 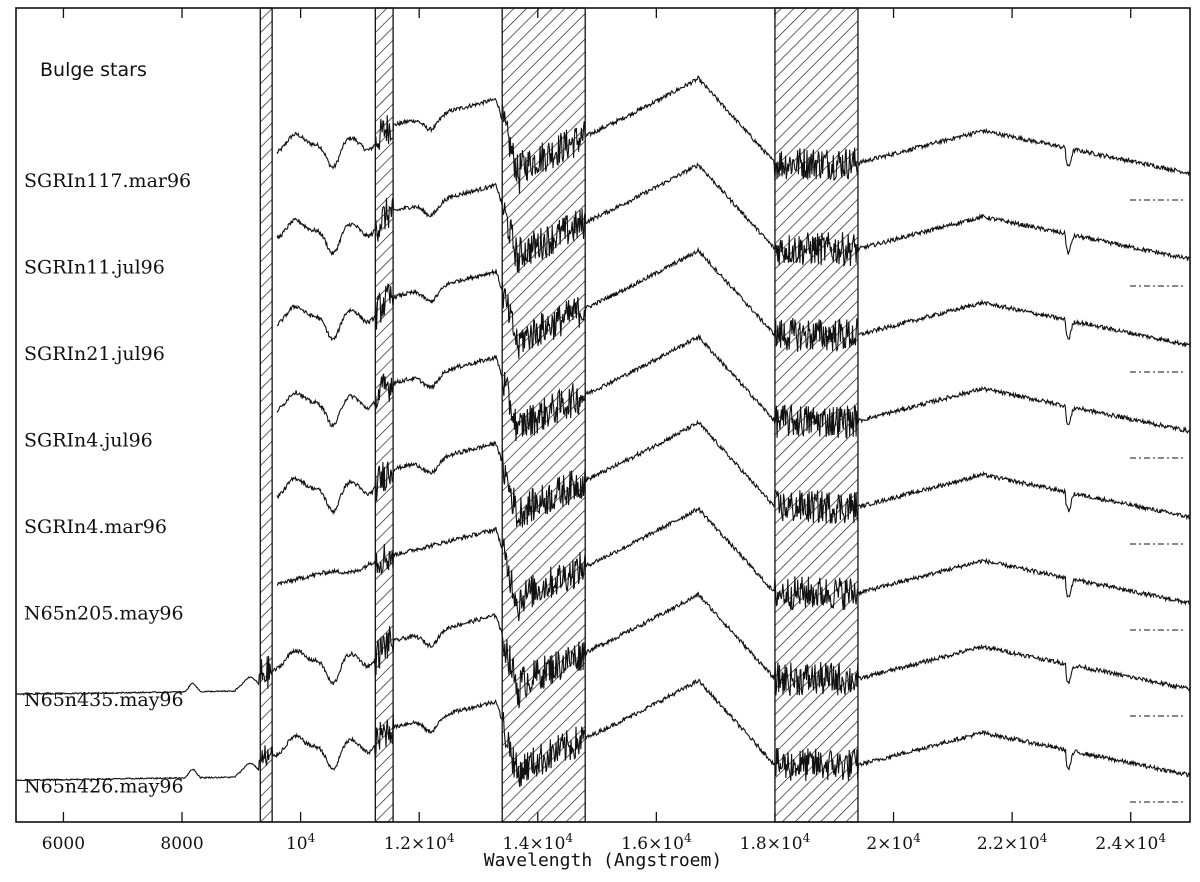 I want to click on chart-title: Bulge stars, so click(x=93, y=70).